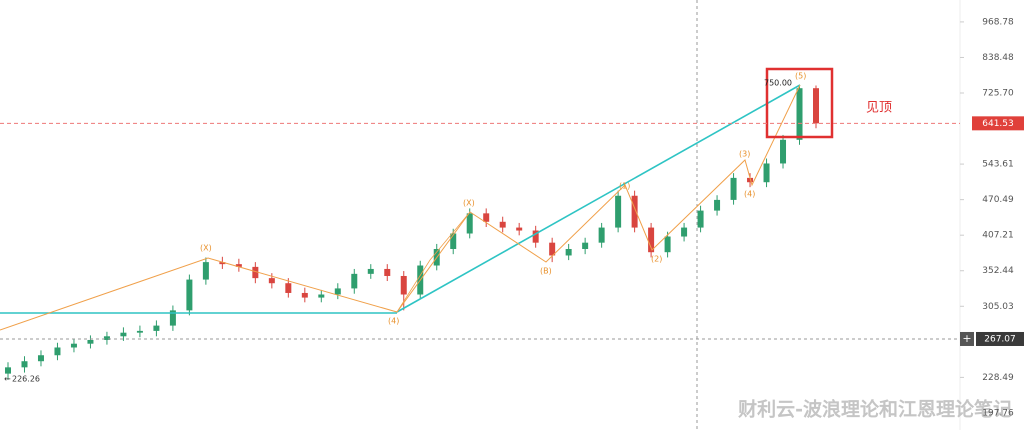  Describe the element at coordinates (778, 83) in the screenshot. I see `peak-label: 750.00` at that location.